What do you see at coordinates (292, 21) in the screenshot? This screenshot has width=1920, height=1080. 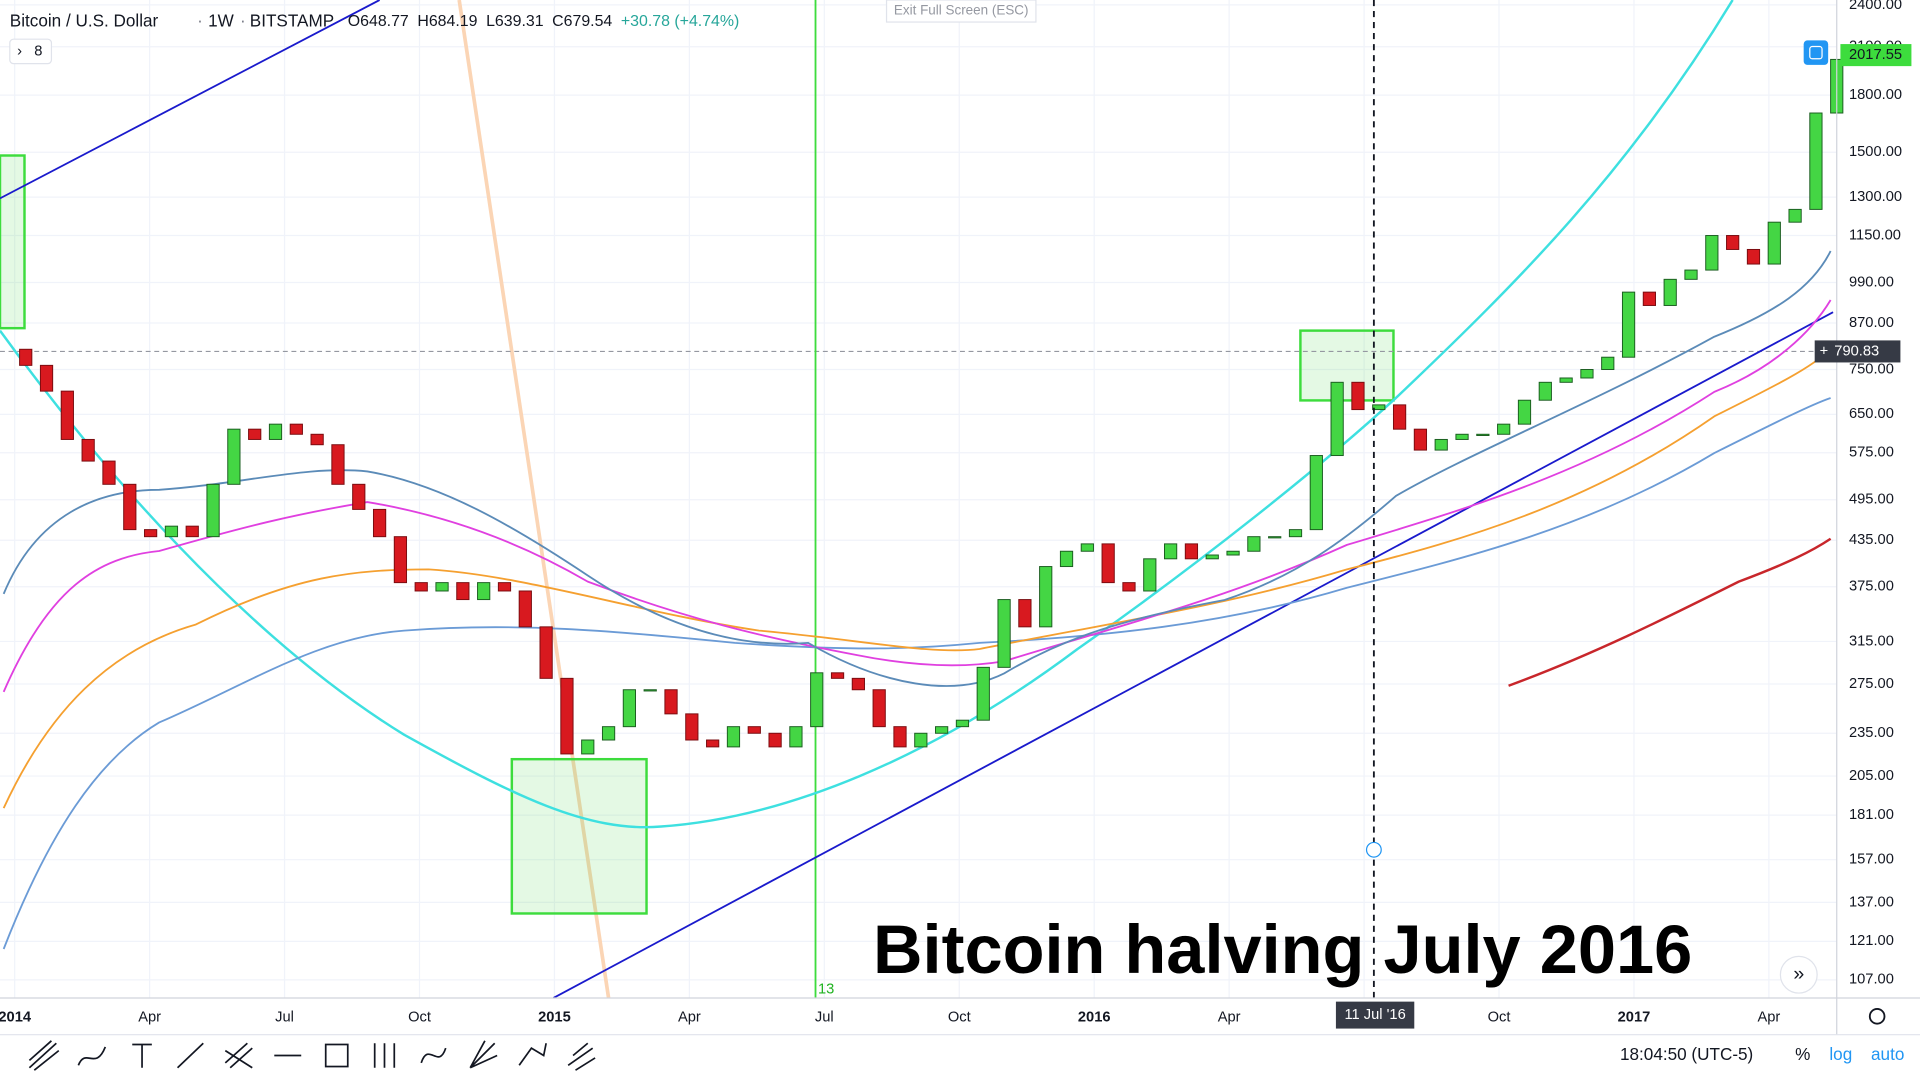 I see `exchange: BITSTAMP` at bounding box center [292, 21].